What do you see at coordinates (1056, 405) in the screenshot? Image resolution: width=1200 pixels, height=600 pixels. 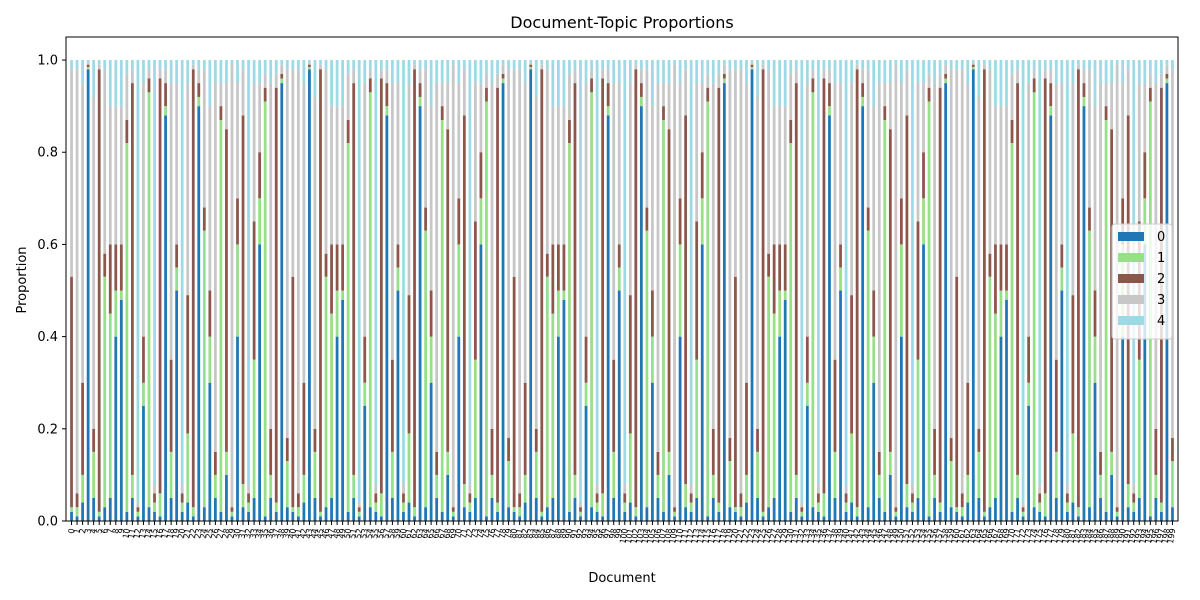 I see `bar-doc178-topic2` at bounding box center [1056, 405].